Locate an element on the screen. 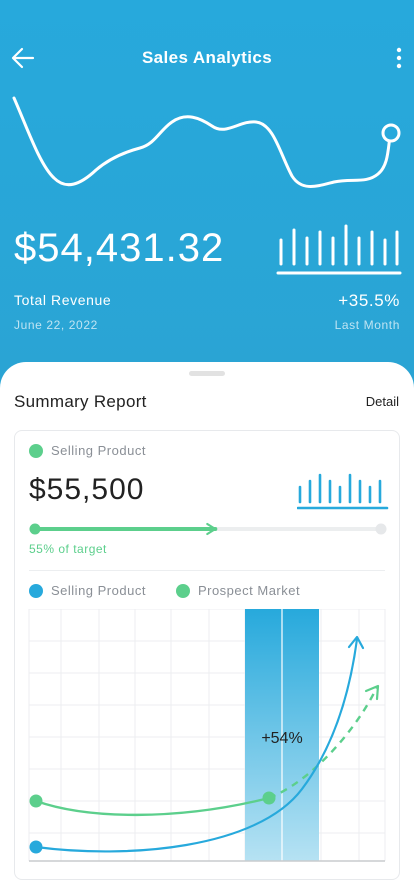 The image size is (414, 896). revenue-date: June 22, 2022 is located at coordinates (56, 325).